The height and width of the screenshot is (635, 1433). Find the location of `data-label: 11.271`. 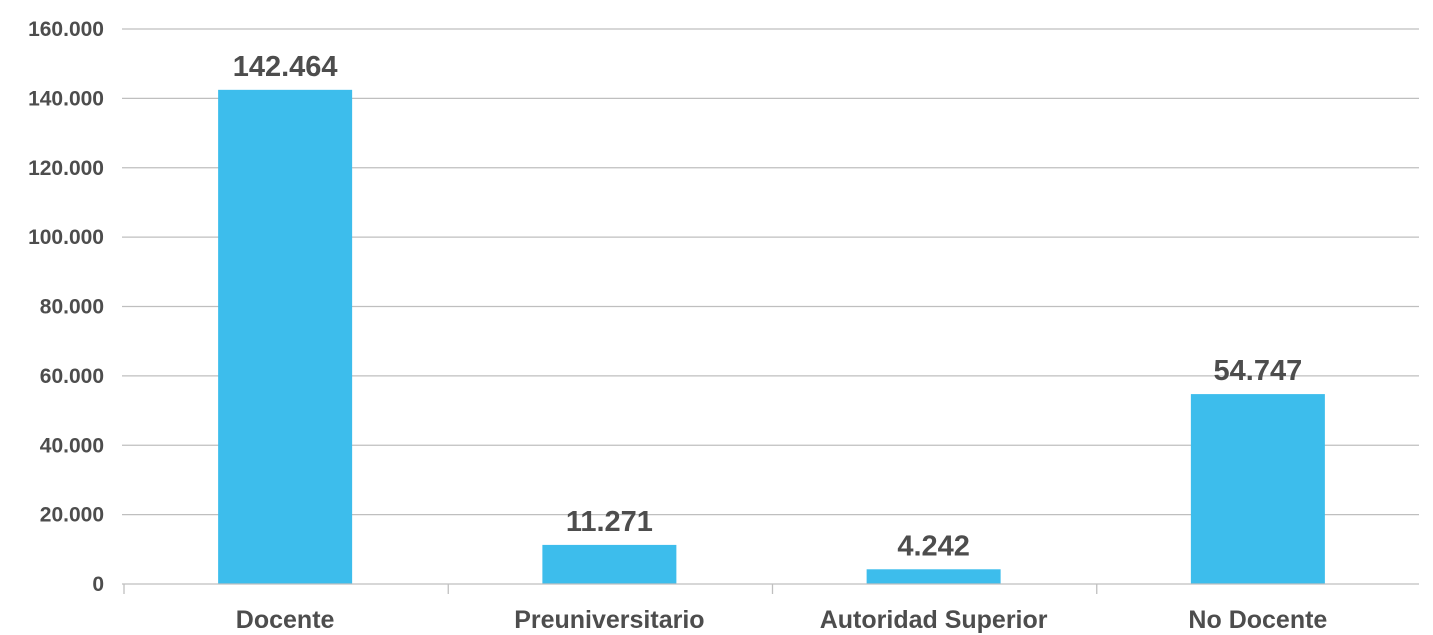

data-label: 11.271 is located at coordinates (609, 522).